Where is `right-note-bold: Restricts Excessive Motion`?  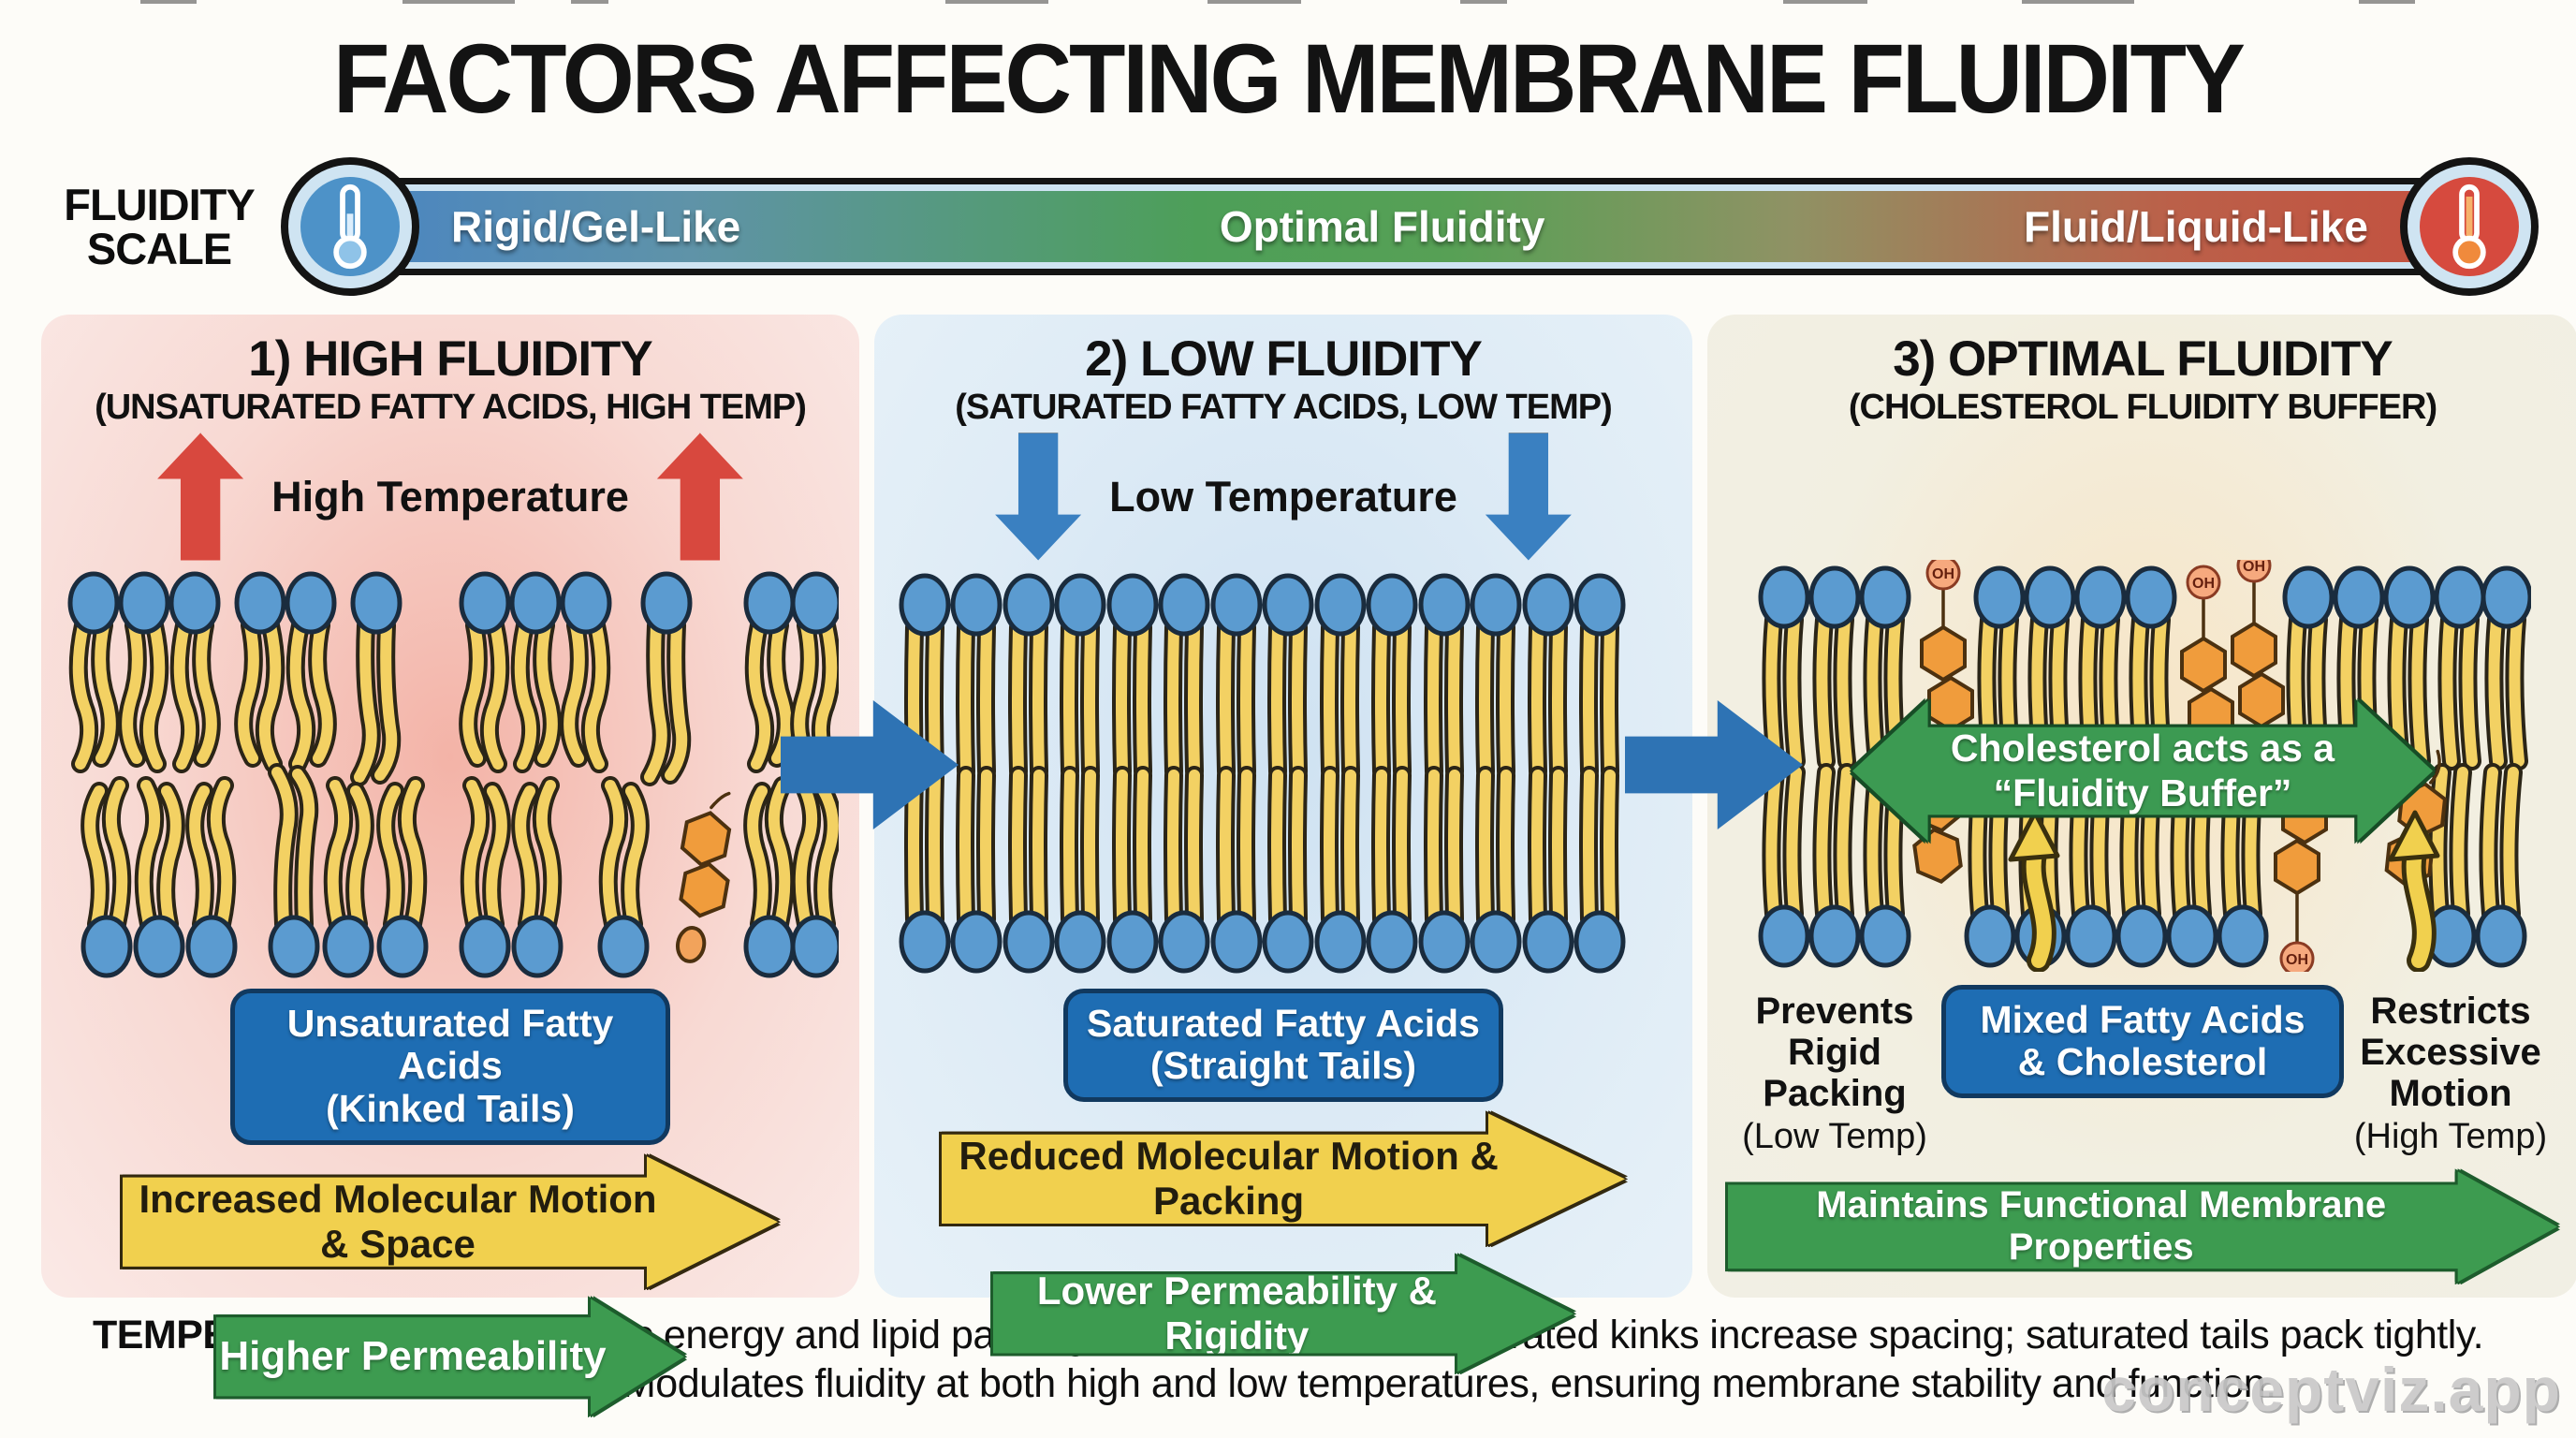
right-note-bold: Restricts Excessive Motion is located at coordinates (2450, 1052).